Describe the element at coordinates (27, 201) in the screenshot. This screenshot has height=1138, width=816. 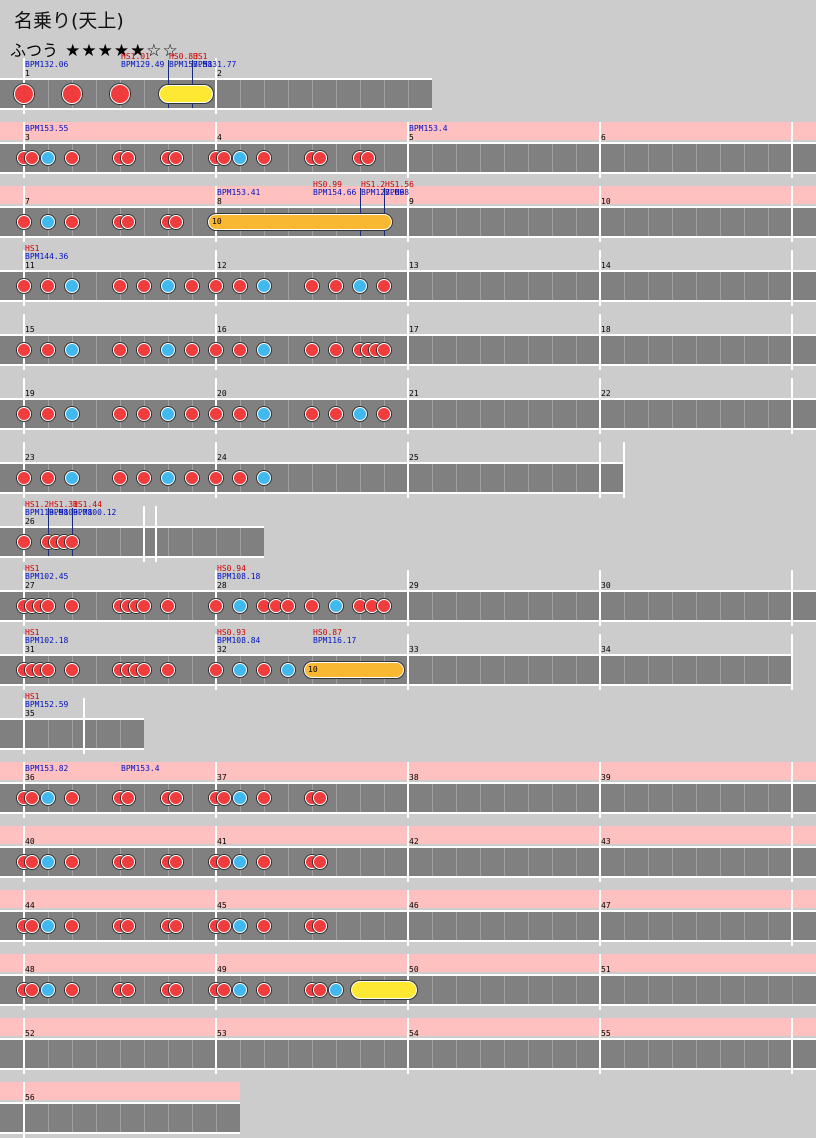
I see `measure-number: 7` at that location.